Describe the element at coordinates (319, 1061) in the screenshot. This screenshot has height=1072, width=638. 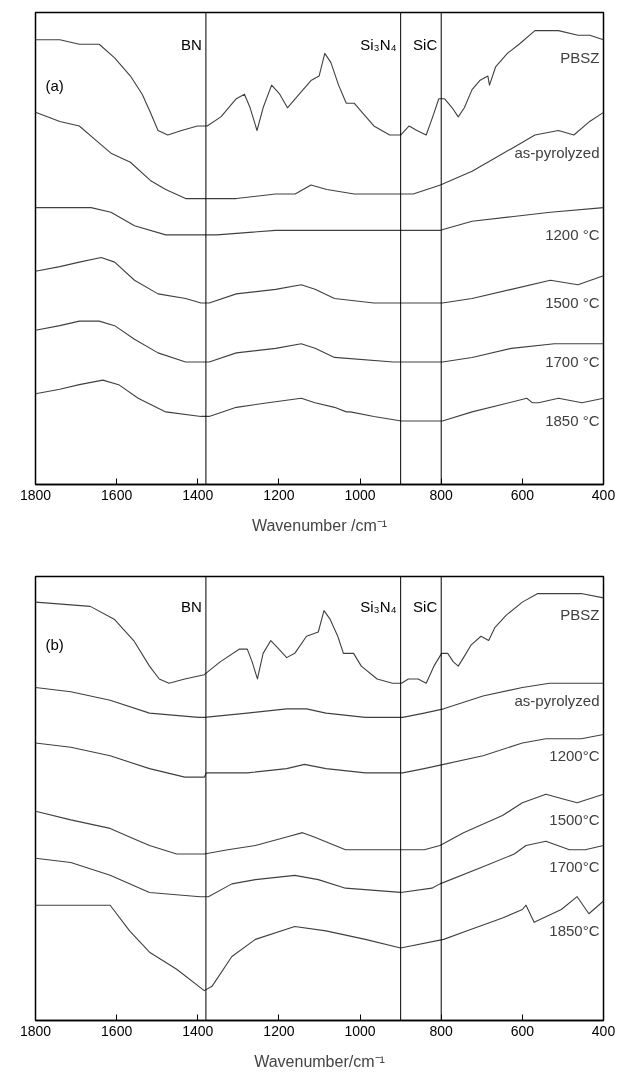
I see `x-axis-title: Wavenumber/cm⁻¹` at that location.